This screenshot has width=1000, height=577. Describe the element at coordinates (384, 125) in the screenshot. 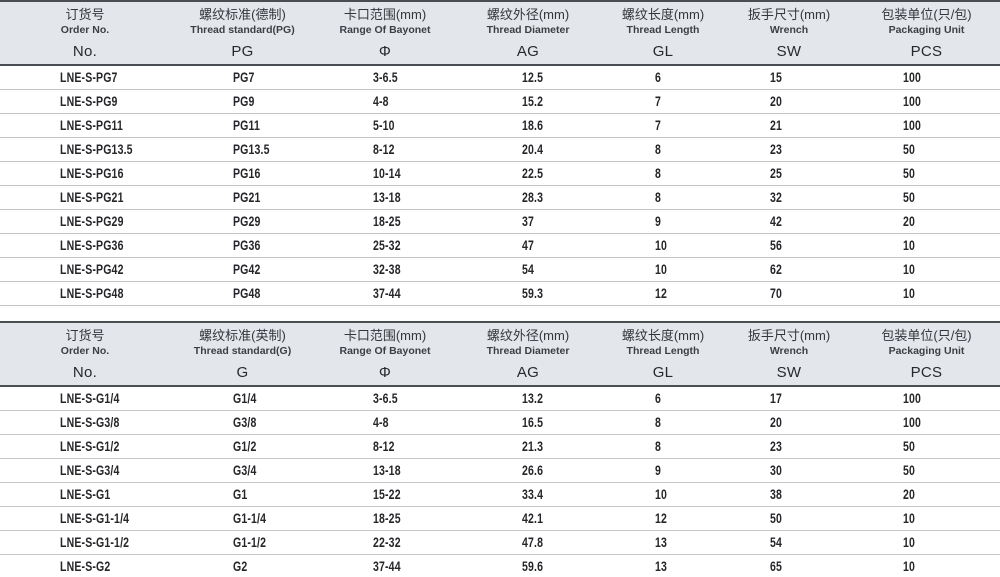

I see `cell-value: 5-10` at that location.